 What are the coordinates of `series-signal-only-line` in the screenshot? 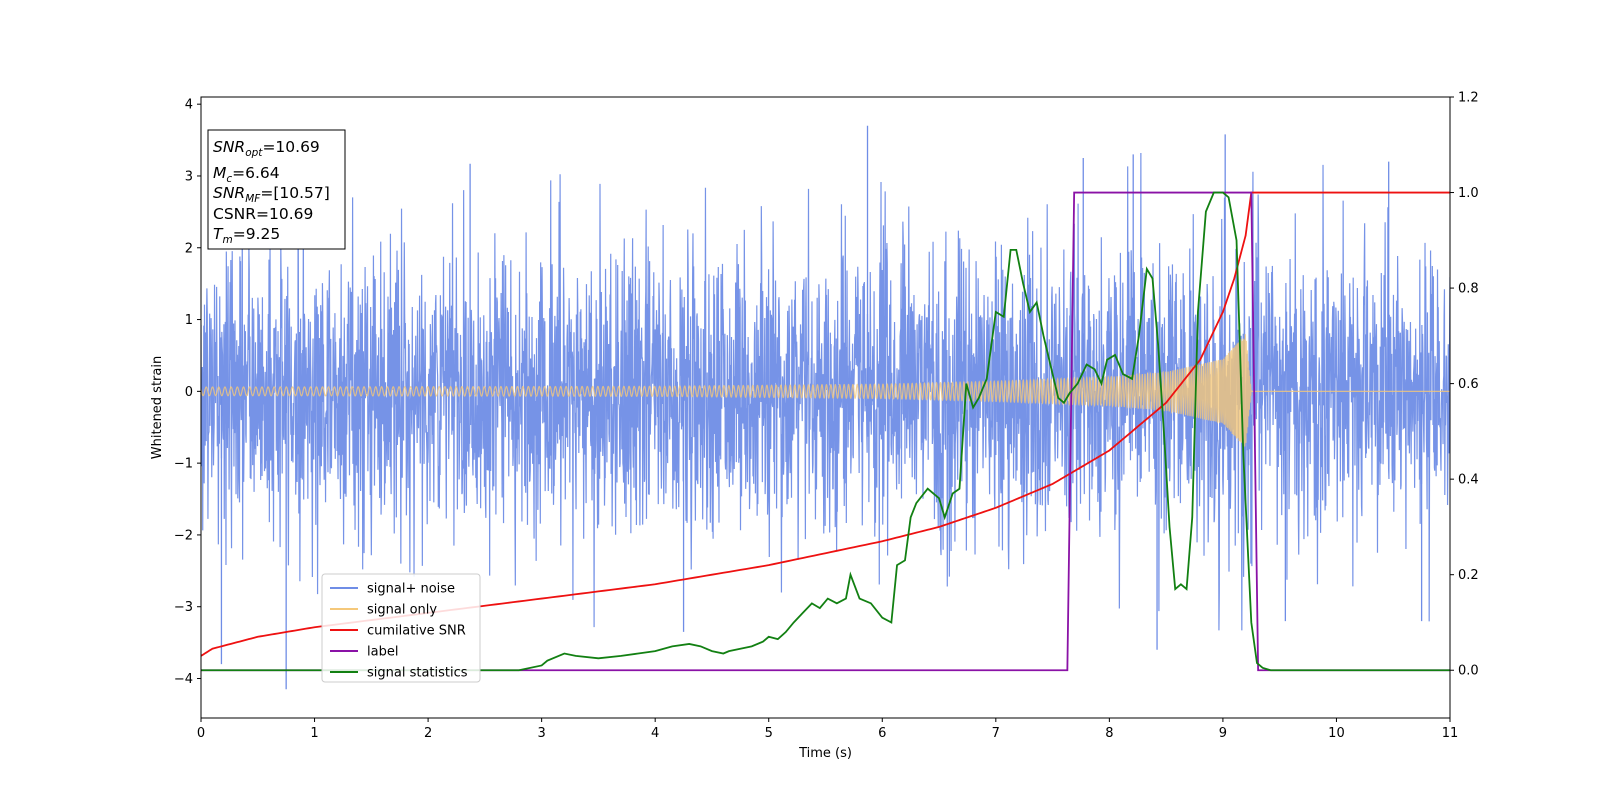 It's located at (825, 390).